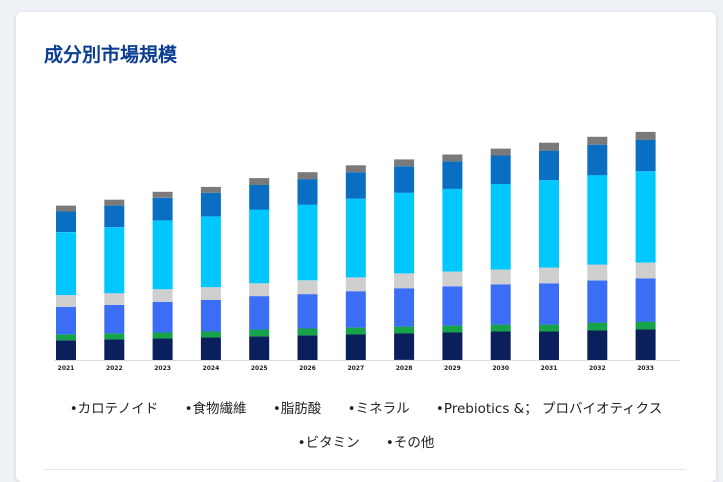 The image size is (723, 482). I want to click on x-tick-label: 2025, so click(259, 368).